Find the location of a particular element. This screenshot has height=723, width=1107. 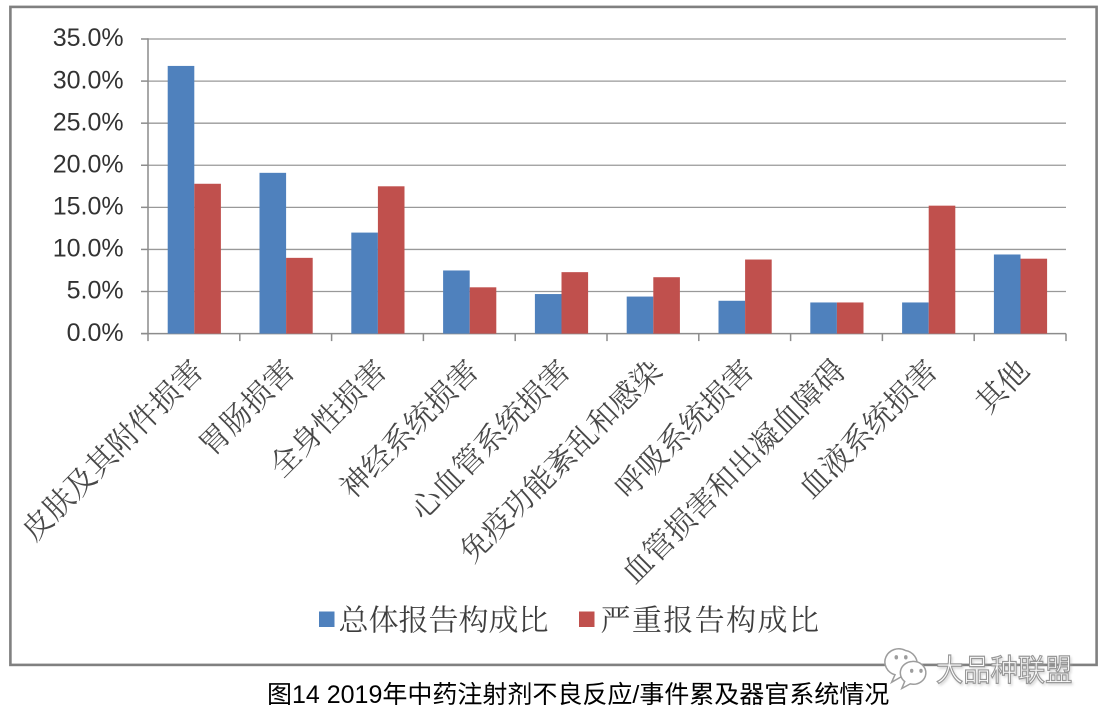

svg-text: 5.0% is located at coordinates (95, 291).